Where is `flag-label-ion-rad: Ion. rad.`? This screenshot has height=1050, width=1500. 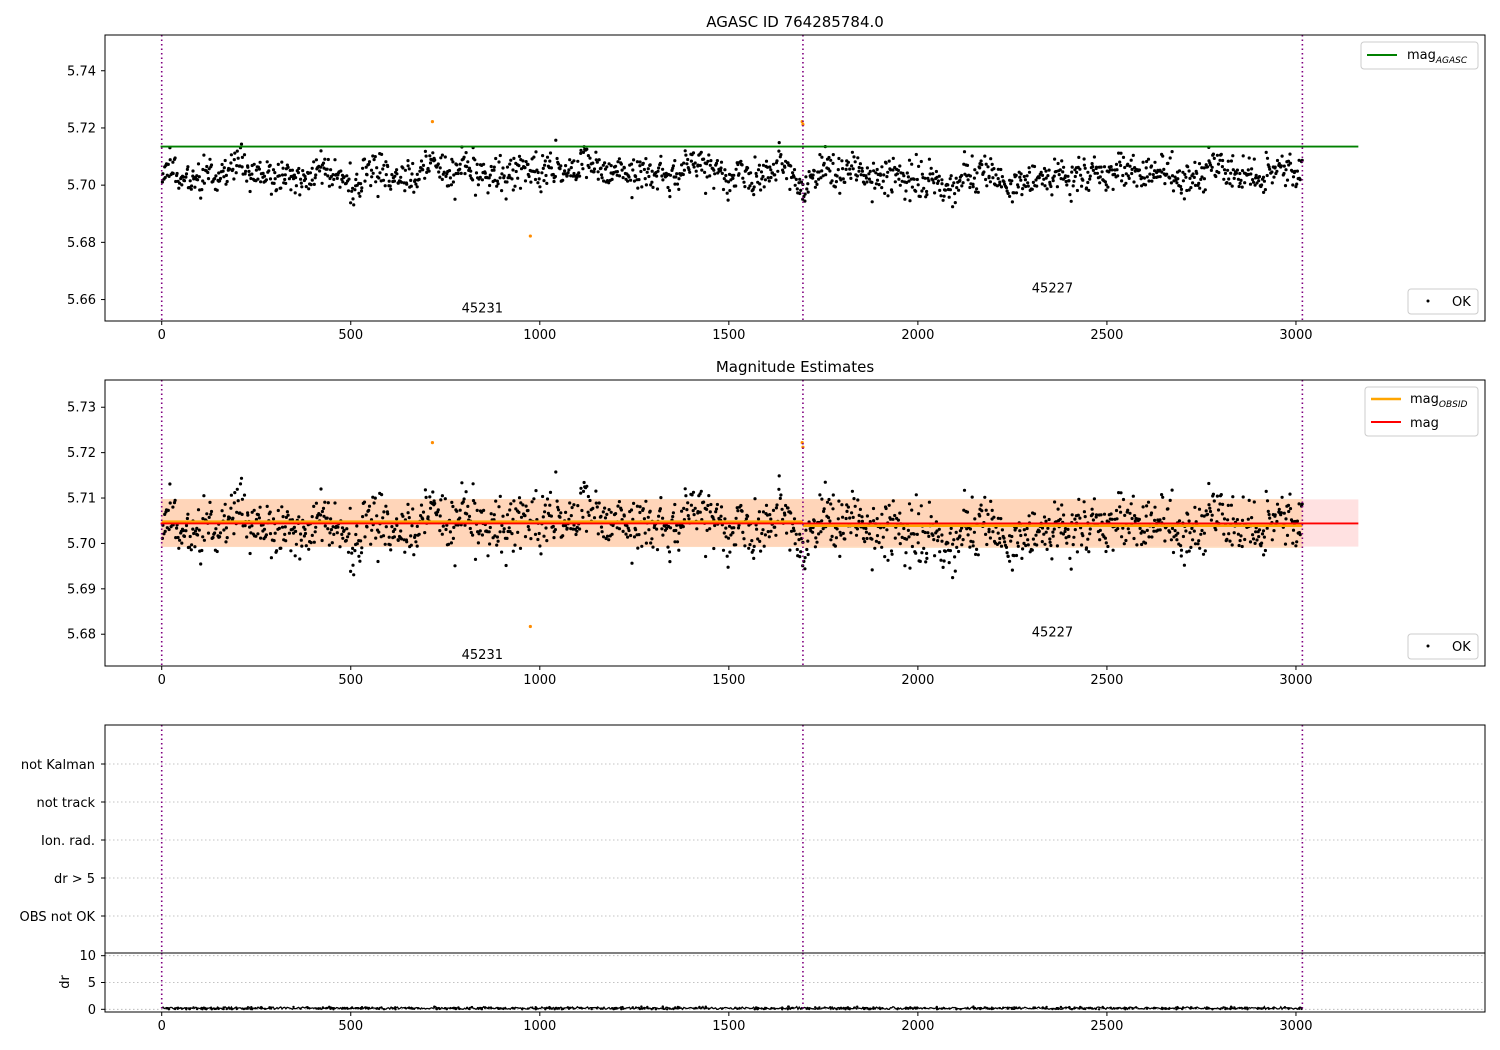 flag-label-ion-rad: Ion. rad. is located at coordinates (68, 841).